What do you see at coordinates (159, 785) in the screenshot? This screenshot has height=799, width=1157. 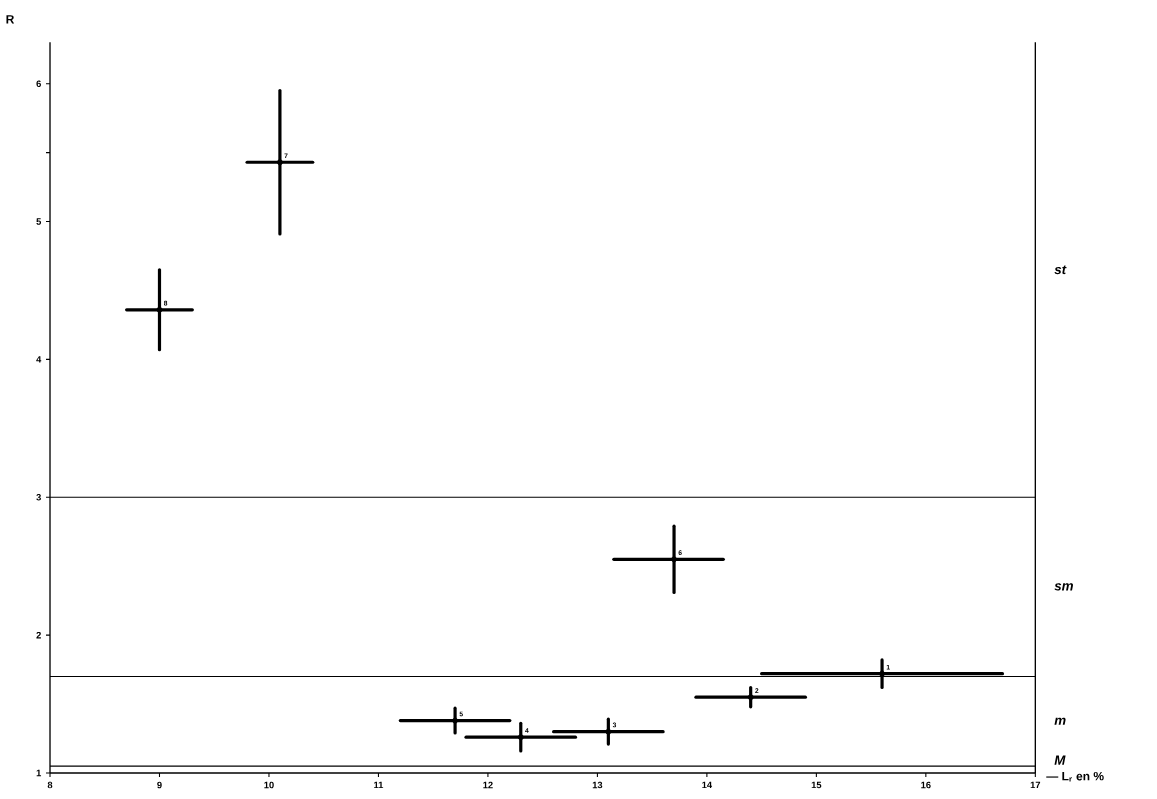 I see `x-tick-label: 9` at bounding box center [159, 785].